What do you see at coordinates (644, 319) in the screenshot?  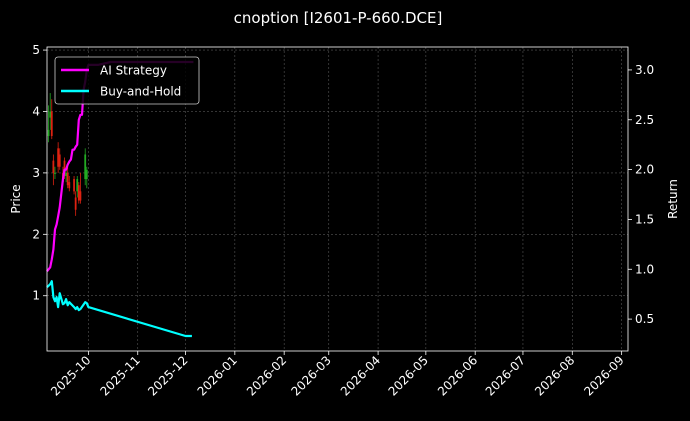 I see `y2-tick-label: 0.5` at bounding box center [644, 319].